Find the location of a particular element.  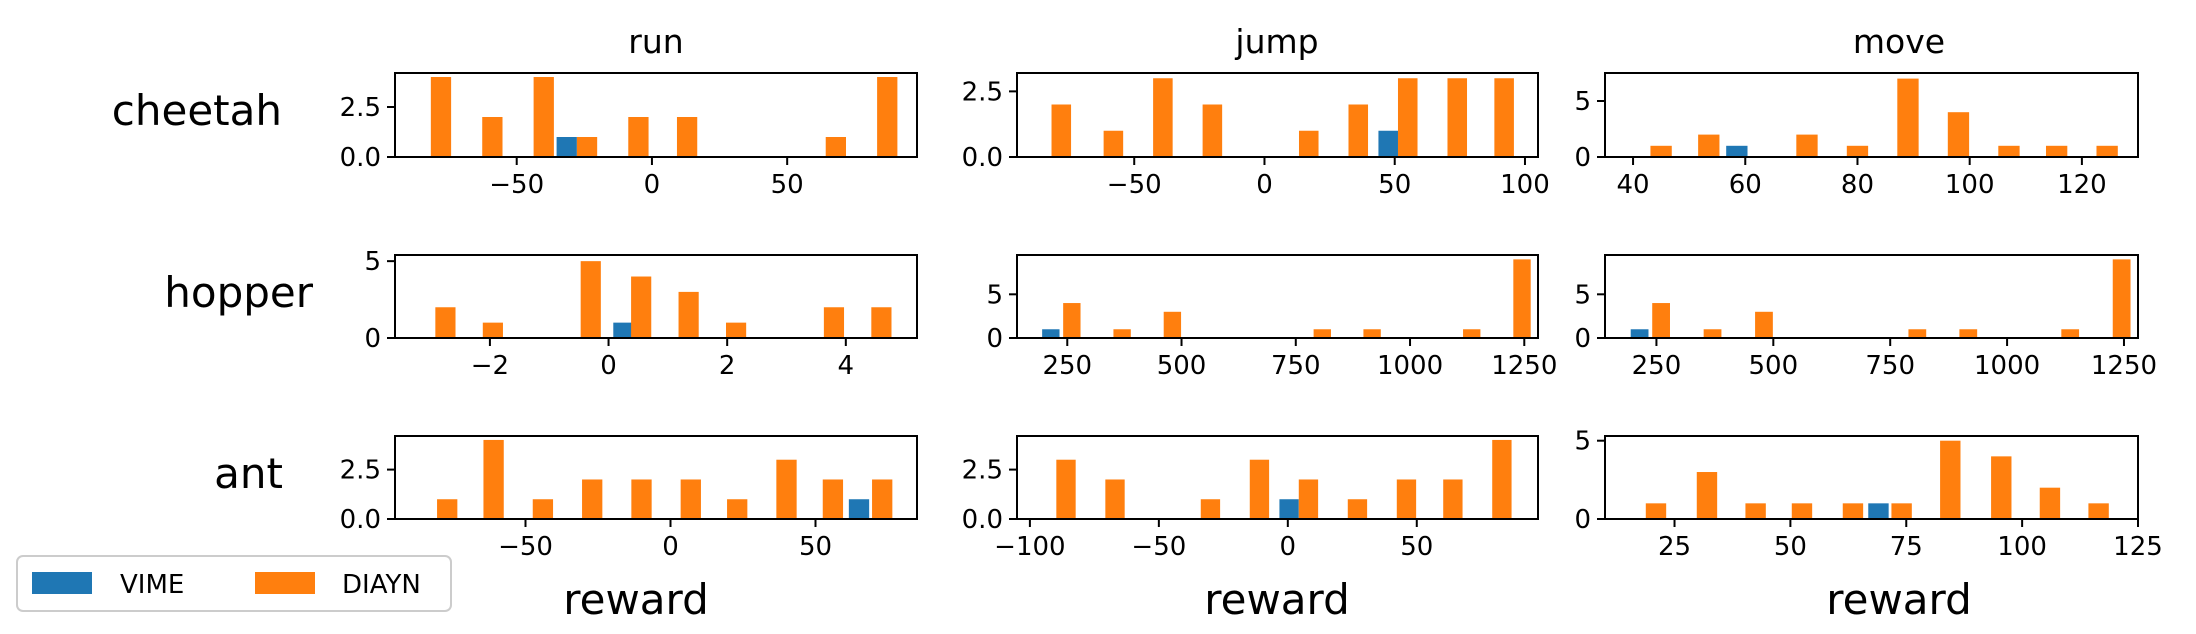

x-tick-label: 1250 is located at coordinates (2124, 366).